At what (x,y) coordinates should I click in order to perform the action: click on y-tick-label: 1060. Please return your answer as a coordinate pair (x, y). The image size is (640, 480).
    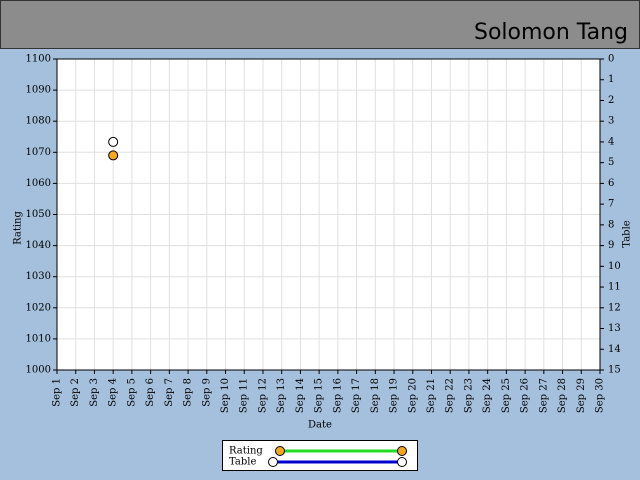
    Looking at the image, I should click on (38, 183).